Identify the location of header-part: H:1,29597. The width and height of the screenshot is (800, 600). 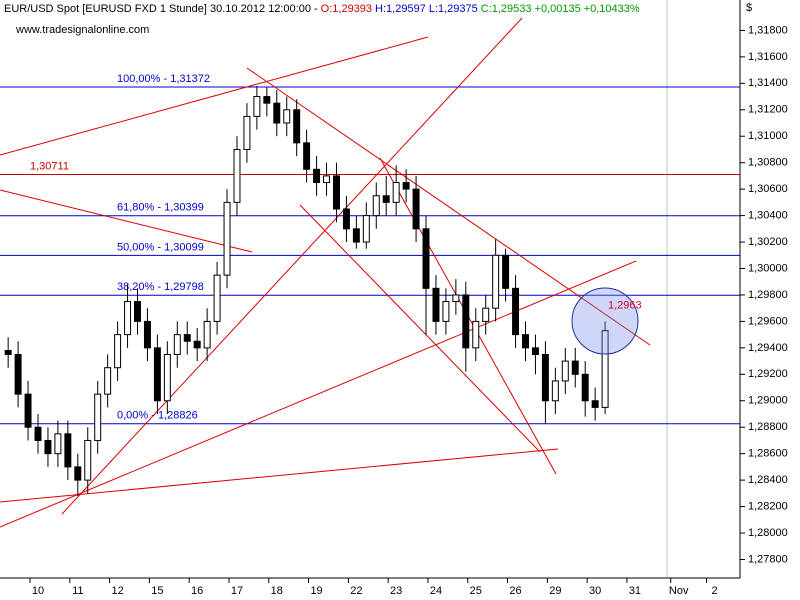
(400, 9).